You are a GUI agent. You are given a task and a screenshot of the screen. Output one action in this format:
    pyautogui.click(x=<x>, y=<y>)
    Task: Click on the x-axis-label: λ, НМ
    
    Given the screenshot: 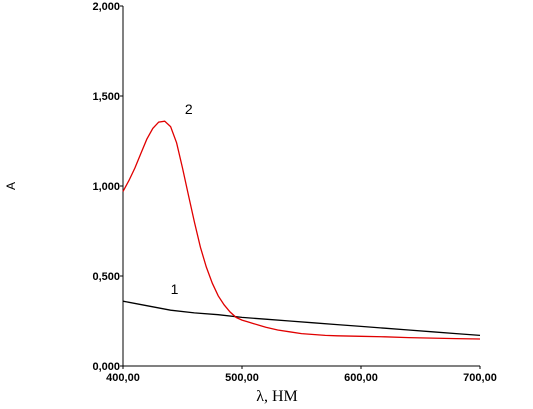 What is the action you would take?
    pyautogui.click(x=277, y=396)
    